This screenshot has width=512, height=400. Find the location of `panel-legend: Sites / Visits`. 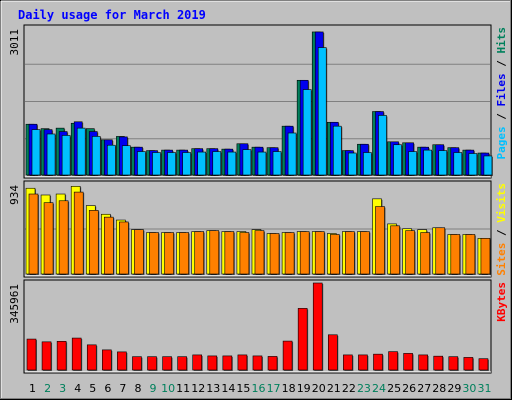

panel-legend: Sites / Visits is located at coordinates (501, 229).